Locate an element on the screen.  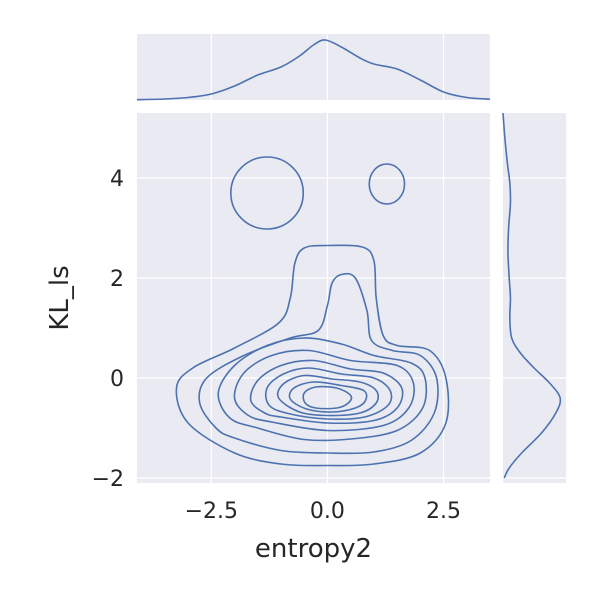
y-tick-label: 0 is located at coordinates (117, 379).